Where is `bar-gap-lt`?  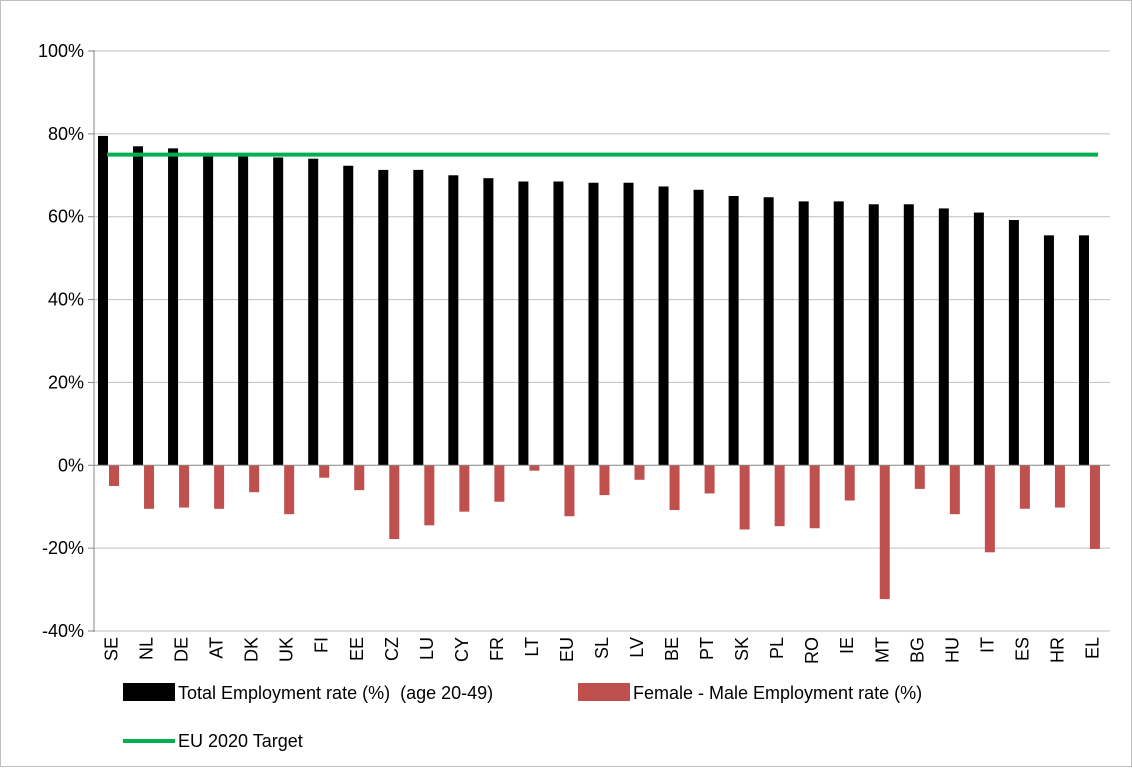
bar-gap-lt is located at coordinates (534, 468).